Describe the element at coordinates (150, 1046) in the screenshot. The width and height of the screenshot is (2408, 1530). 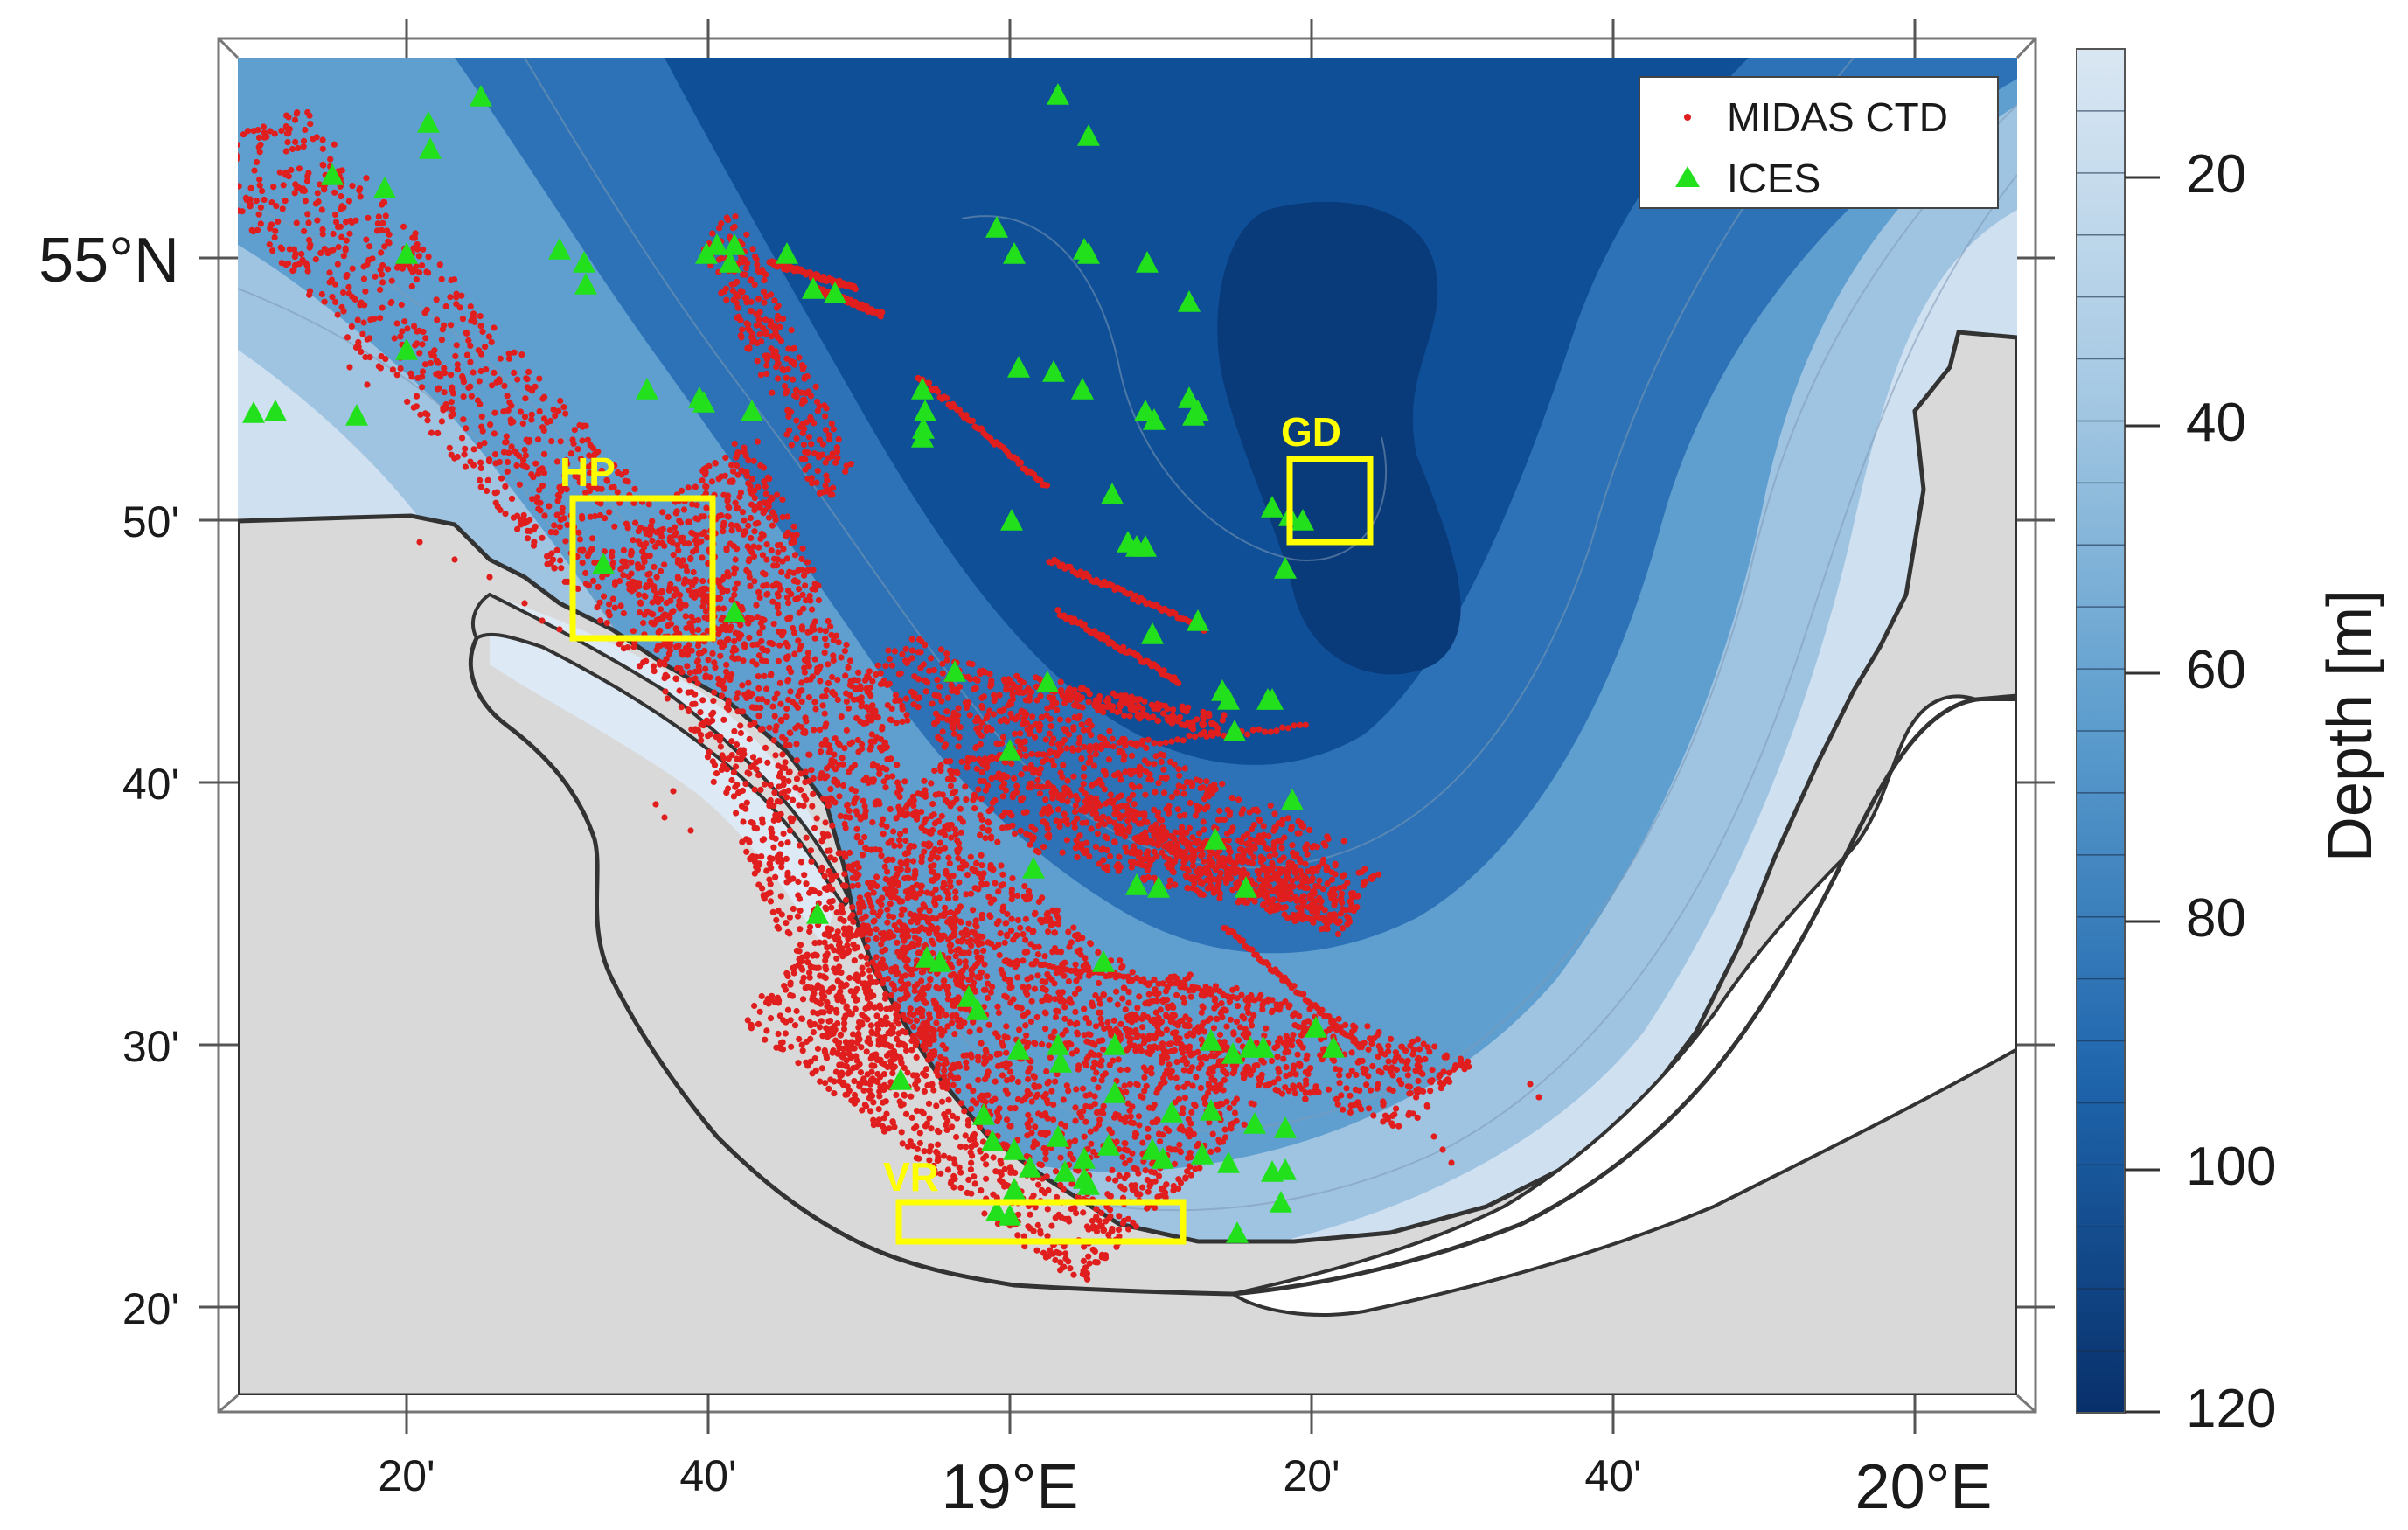
I see `y-tick-label: 30'` at that location.